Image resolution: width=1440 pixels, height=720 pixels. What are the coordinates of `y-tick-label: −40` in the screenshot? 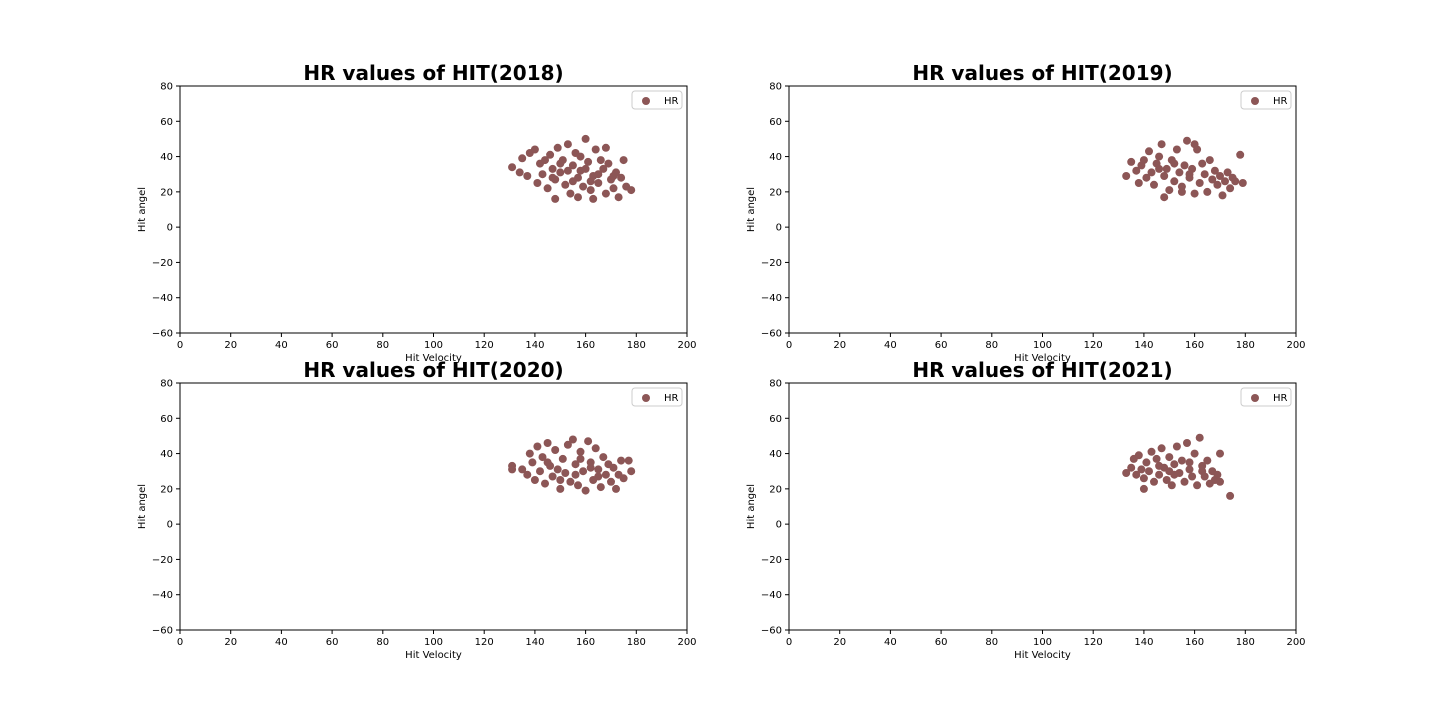 It's located at (771, 298).